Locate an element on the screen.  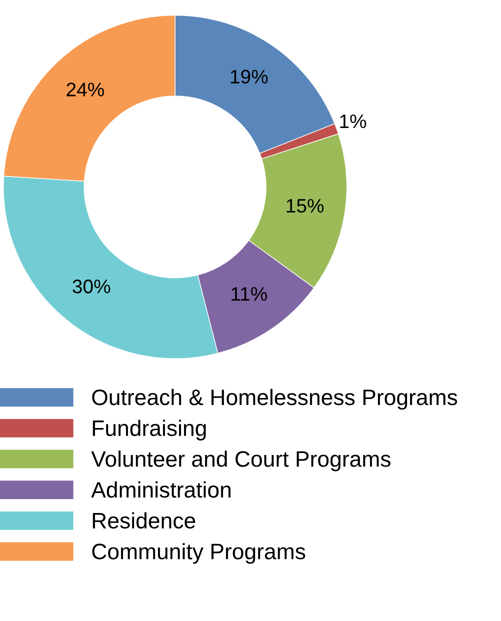
legend-label: Residence is located at coordinates (144, 520).